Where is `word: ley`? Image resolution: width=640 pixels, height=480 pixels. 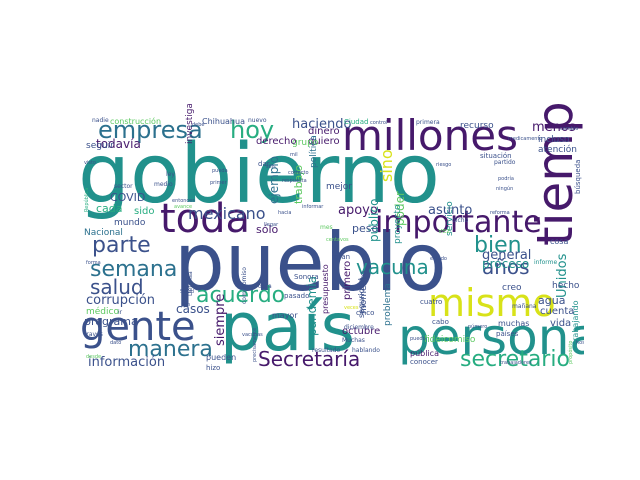
word: ley is located at coordinates (170, 174).